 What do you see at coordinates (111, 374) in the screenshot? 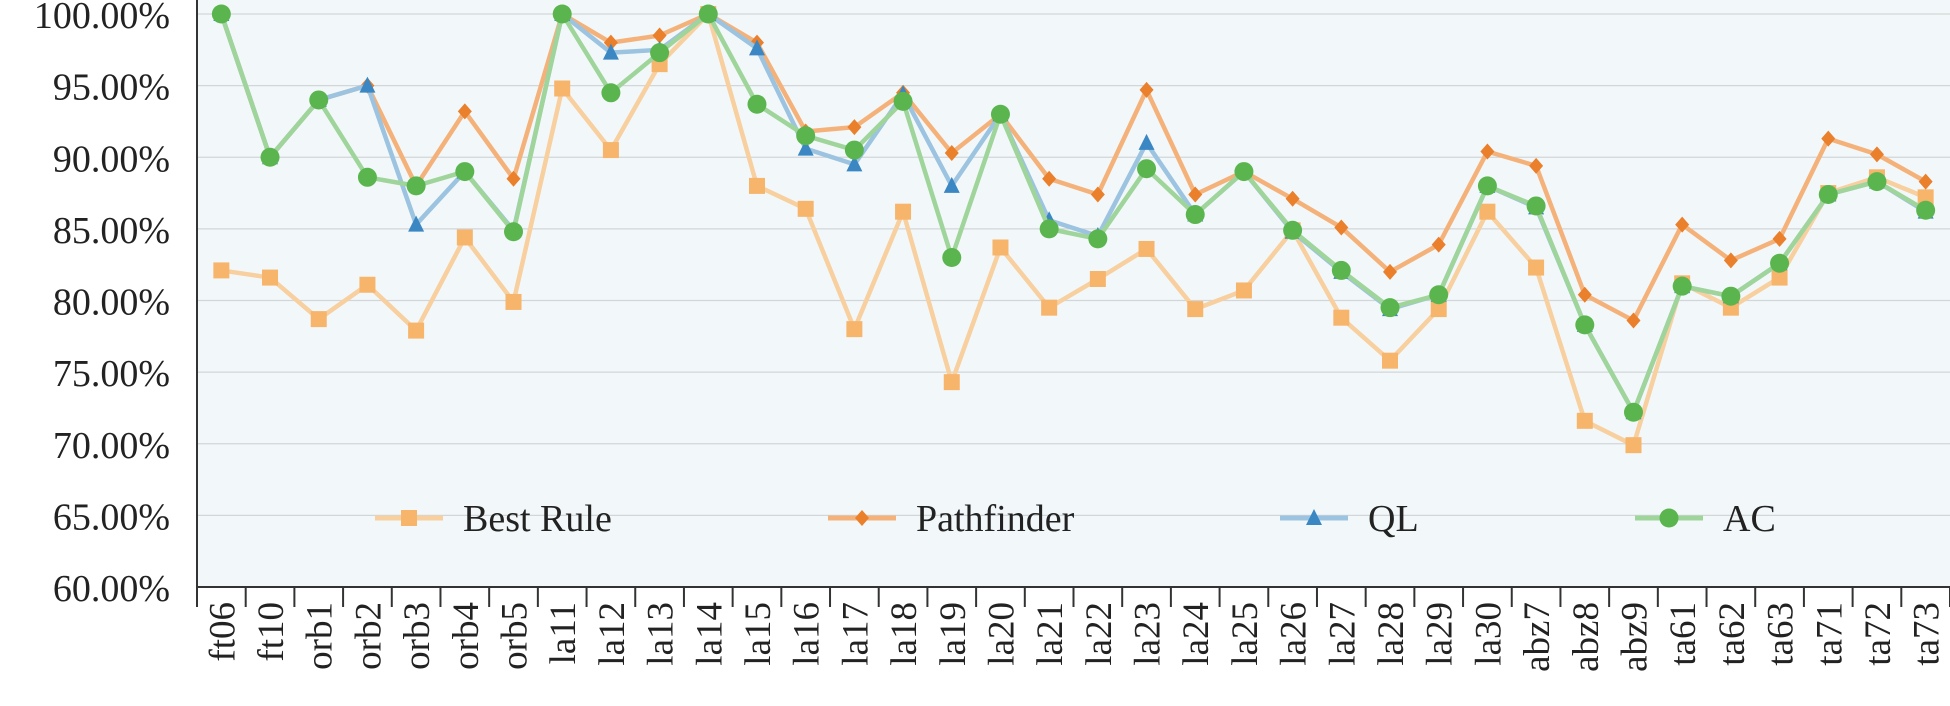
I see `y-tick-label: 75.00%` at bounding box center [111, 374].